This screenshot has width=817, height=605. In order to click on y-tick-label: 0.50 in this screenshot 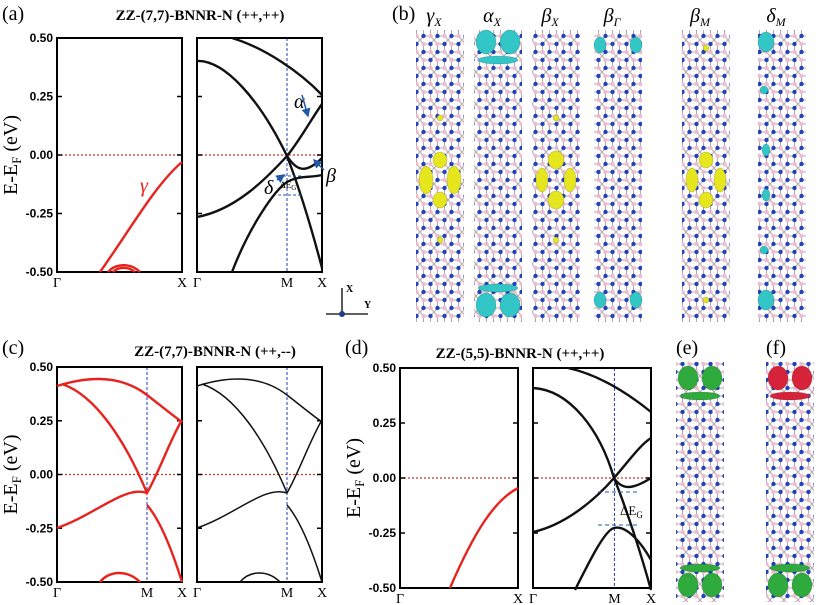, I will do `click(42, 367)`.